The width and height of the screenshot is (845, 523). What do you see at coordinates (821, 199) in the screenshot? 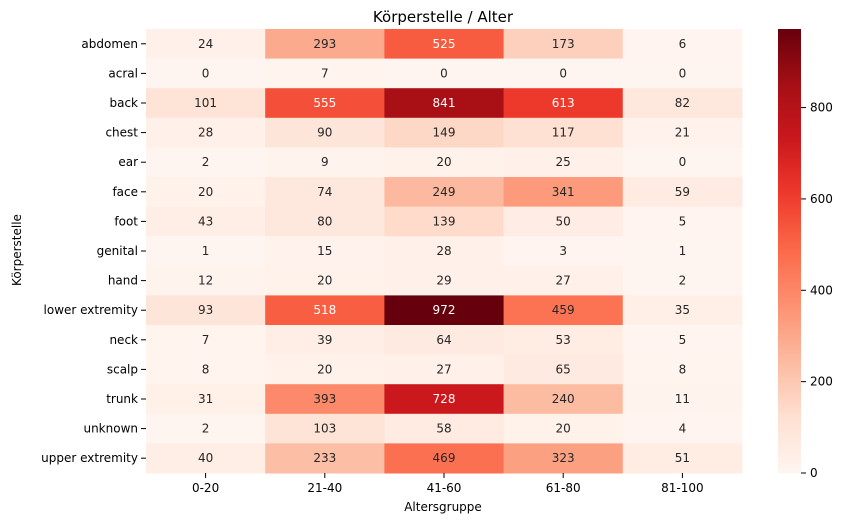
I see `colorbar-tick-label: 600` at bounding box center [821, 199].